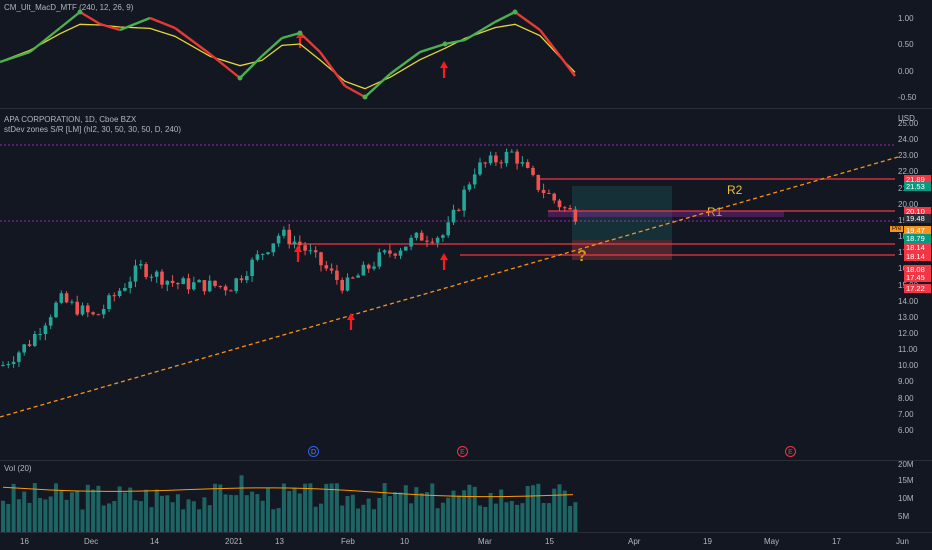 The image size is (932, 550). Describe the element at coordinates (549, 541) in the screenshot. I see `date-label: 15` at that location.